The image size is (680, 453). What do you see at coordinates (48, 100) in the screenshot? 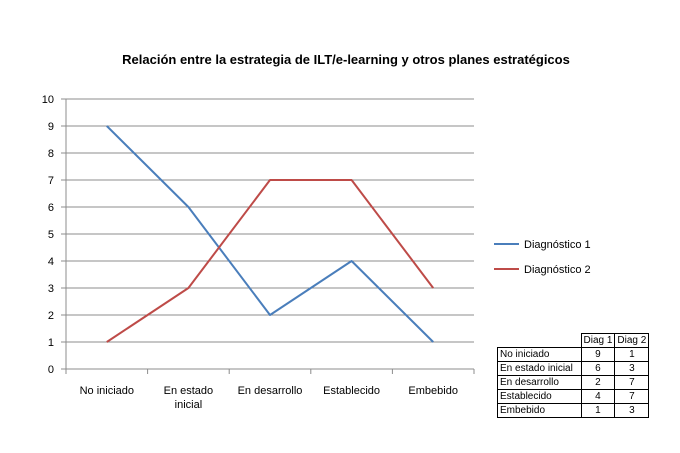
I see `y-tick-label: 10` at bounding box center [48, 100].